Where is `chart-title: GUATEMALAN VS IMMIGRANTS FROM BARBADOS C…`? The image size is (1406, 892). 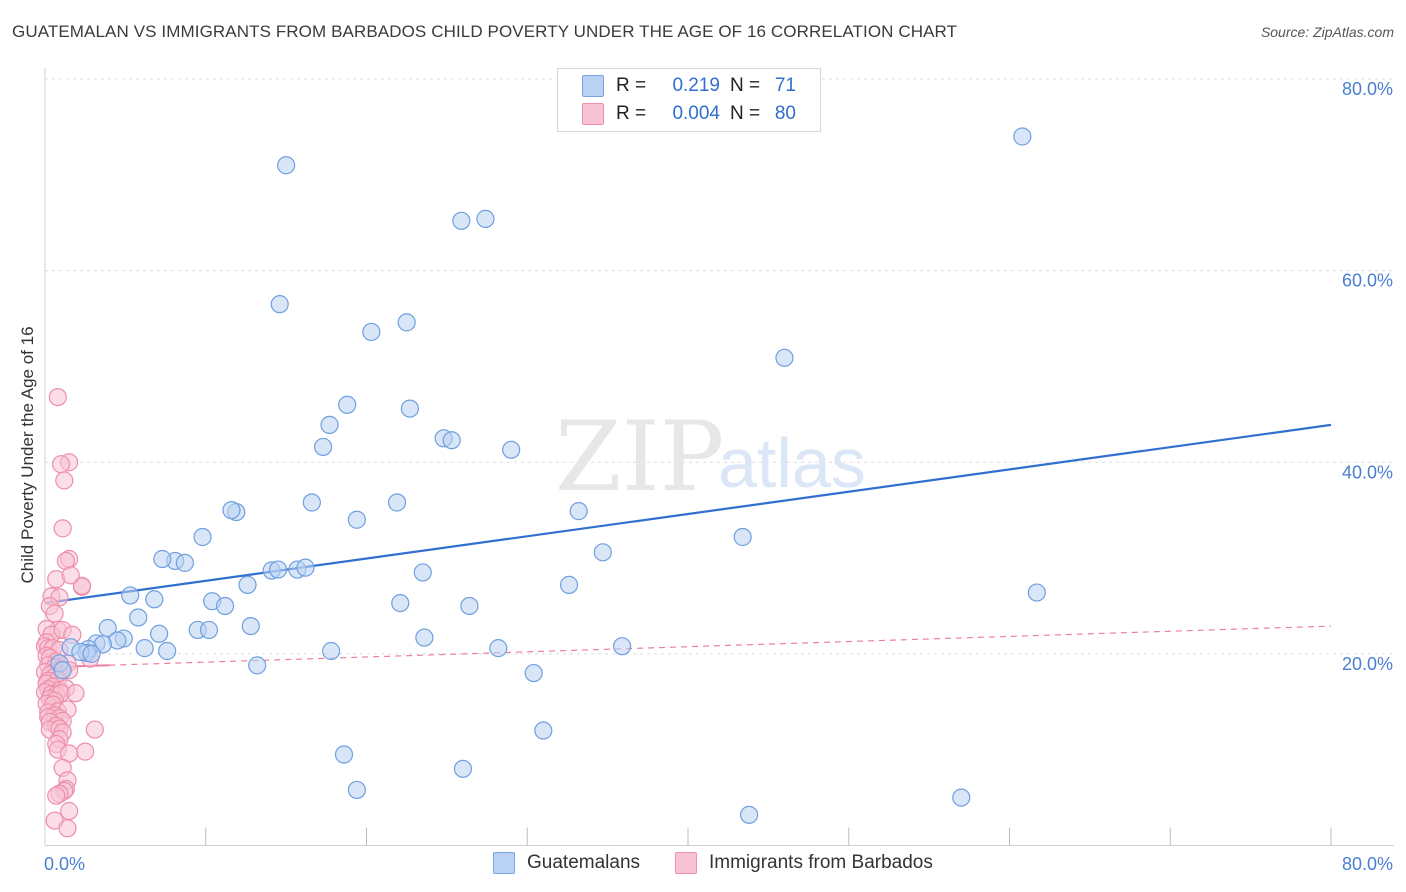 chart-title: GUATEMALAN VS IMMIGRANTS FROM BARBADOS C… is located at coordinates (485, 31).